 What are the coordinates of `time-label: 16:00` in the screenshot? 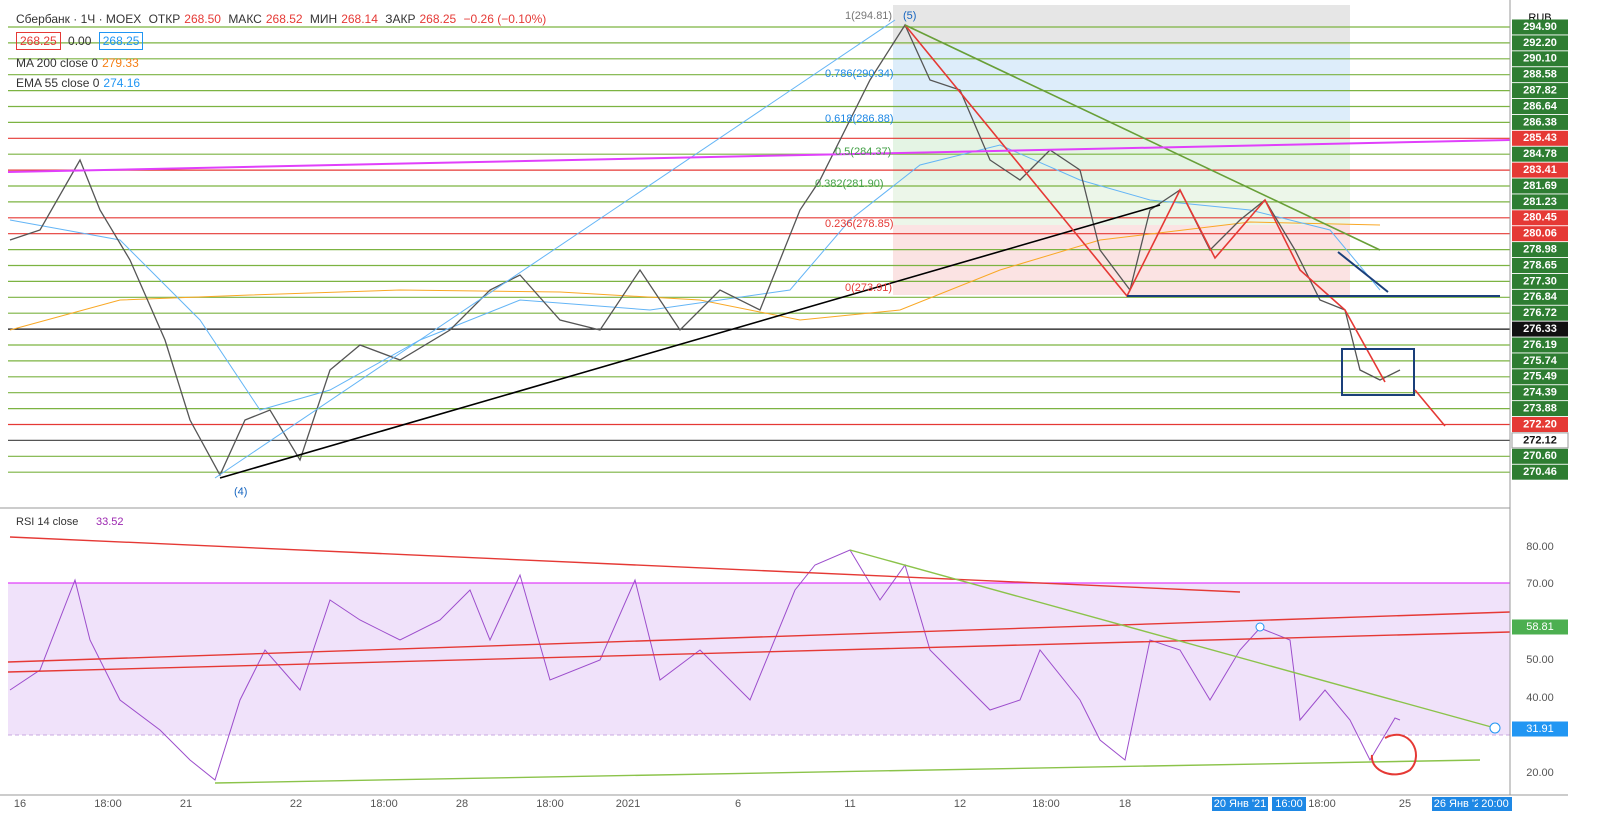 It's located at (1289, 804).